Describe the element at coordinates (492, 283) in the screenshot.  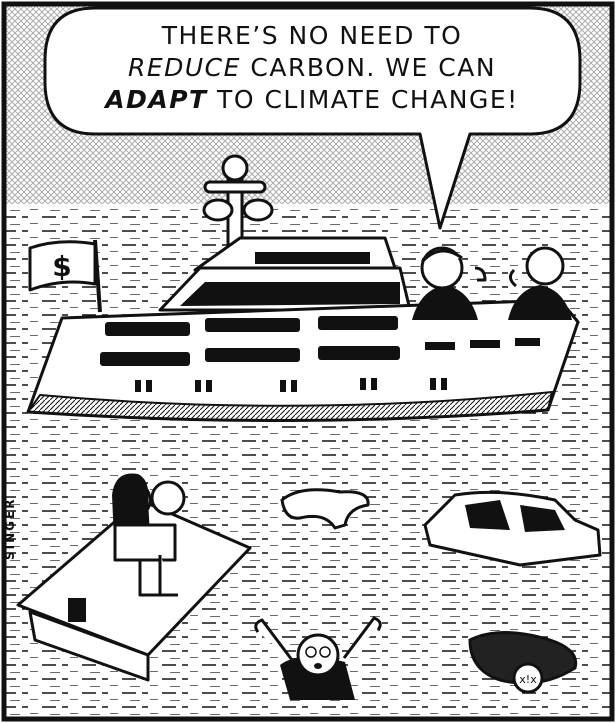
I see `men` at that location.